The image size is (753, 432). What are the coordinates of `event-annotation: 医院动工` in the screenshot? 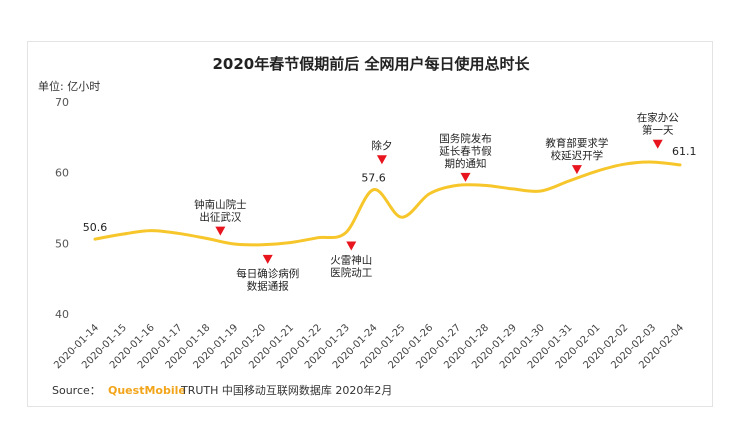 It's located at (351, 272).